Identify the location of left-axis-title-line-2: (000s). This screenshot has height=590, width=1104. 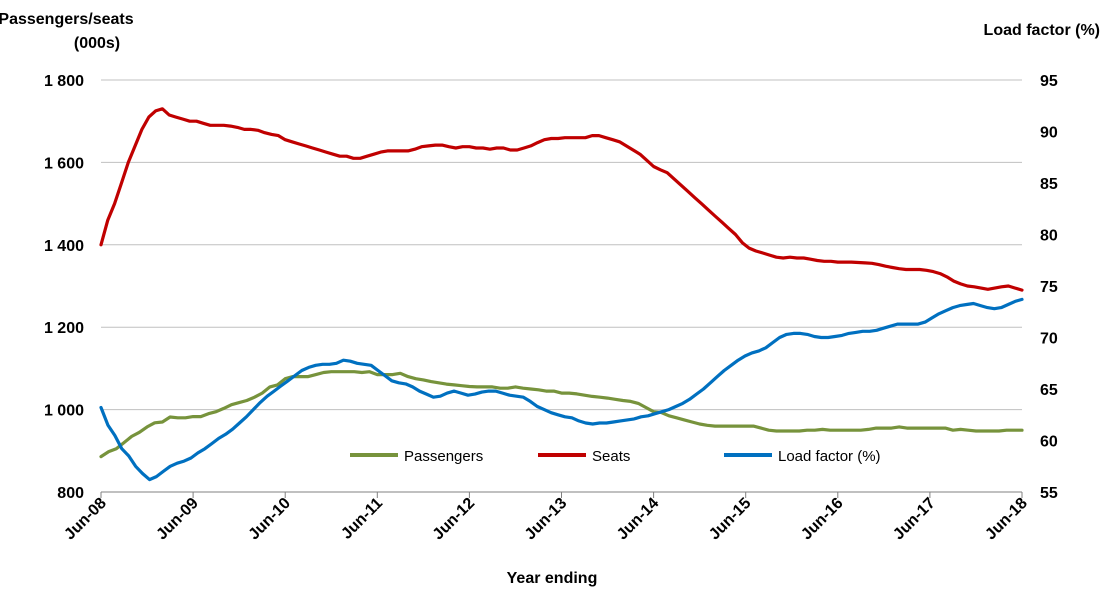
(97, 43).